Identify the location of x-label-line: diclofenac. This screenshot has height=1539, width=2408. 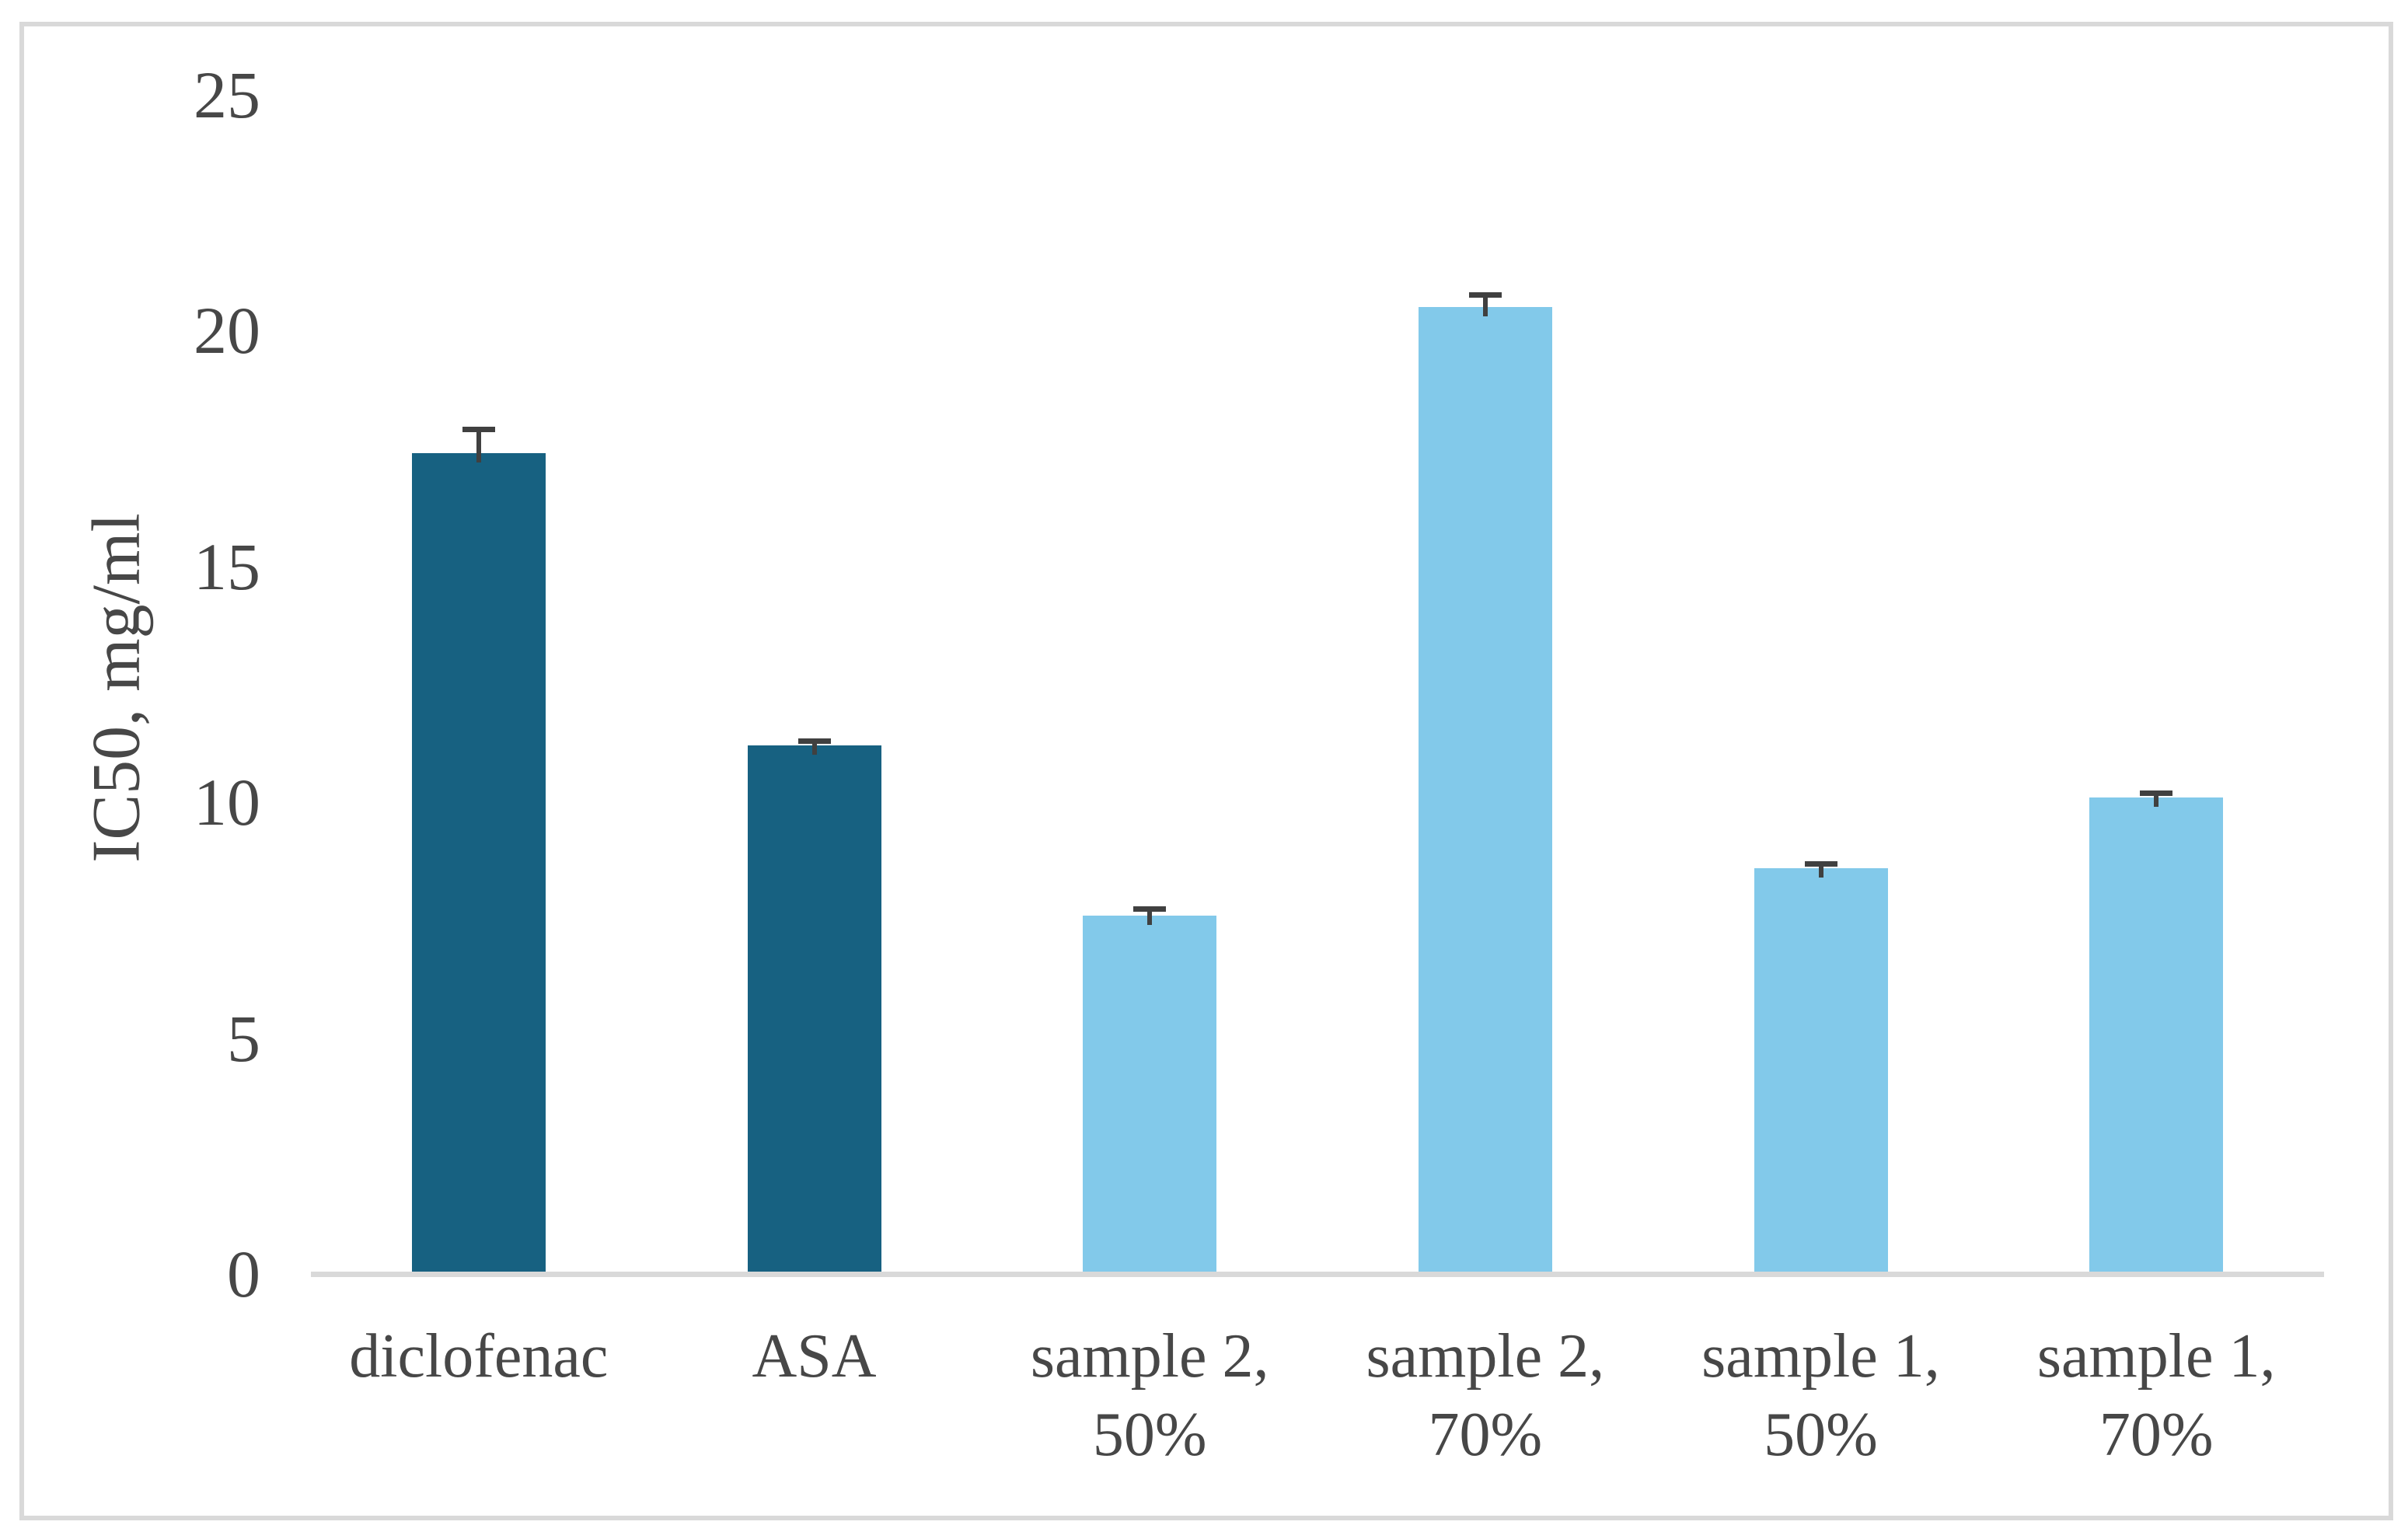
(479, 1356).